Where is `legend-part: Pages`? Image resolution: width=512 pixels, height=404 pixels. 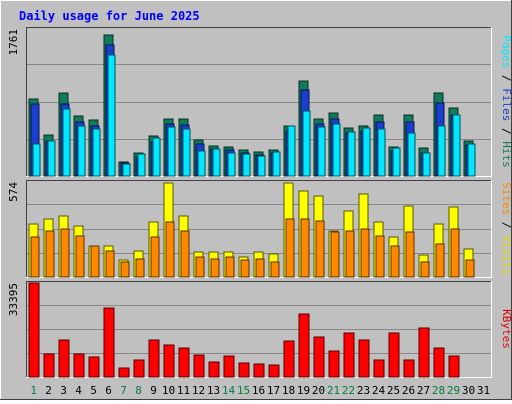 legend-part: Pages is located at coordinates (506, 51).